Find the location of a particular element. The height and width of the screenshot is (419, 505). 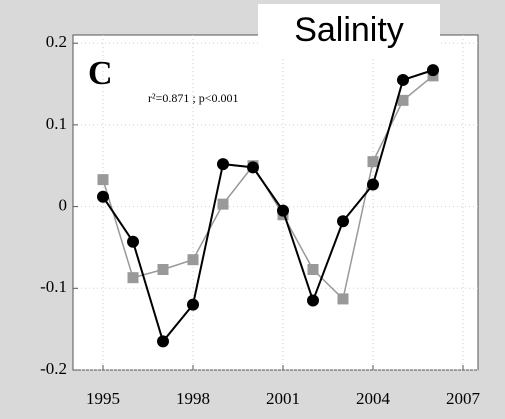

chart-title: Salinity is located at coordinates (349, 30).